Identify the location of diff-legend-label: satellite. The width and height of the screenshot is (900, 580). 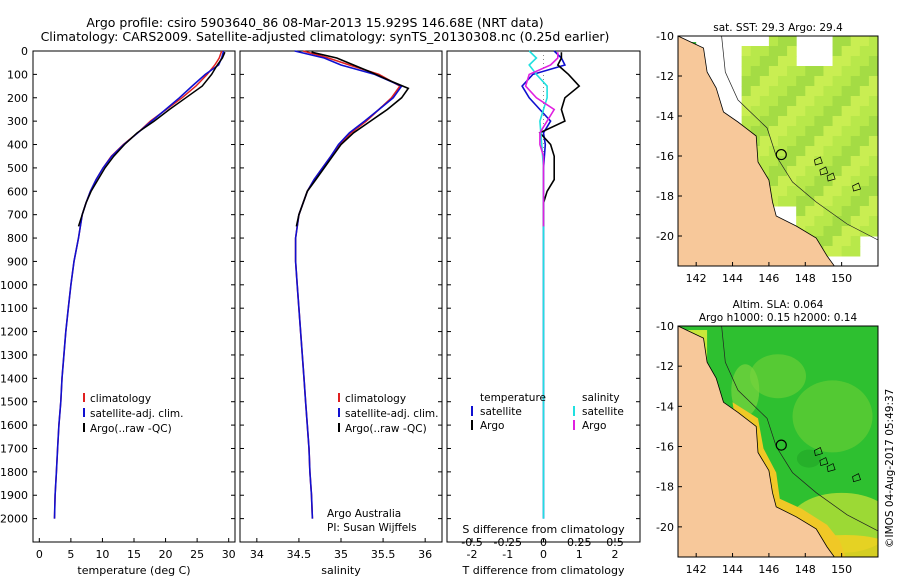
(603, 412).